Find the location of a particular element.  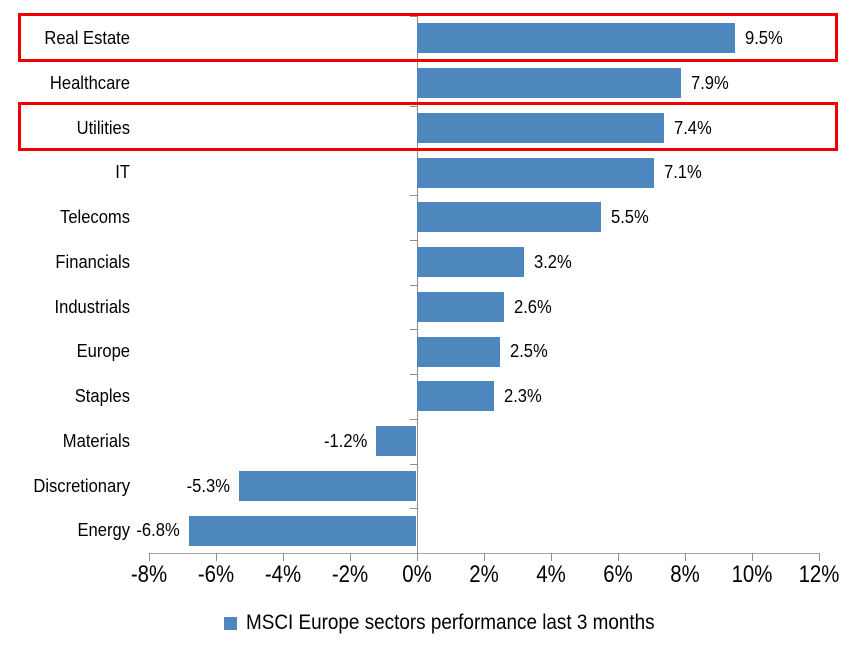

category-label: Telecoms is located at coordinates (95, 217).